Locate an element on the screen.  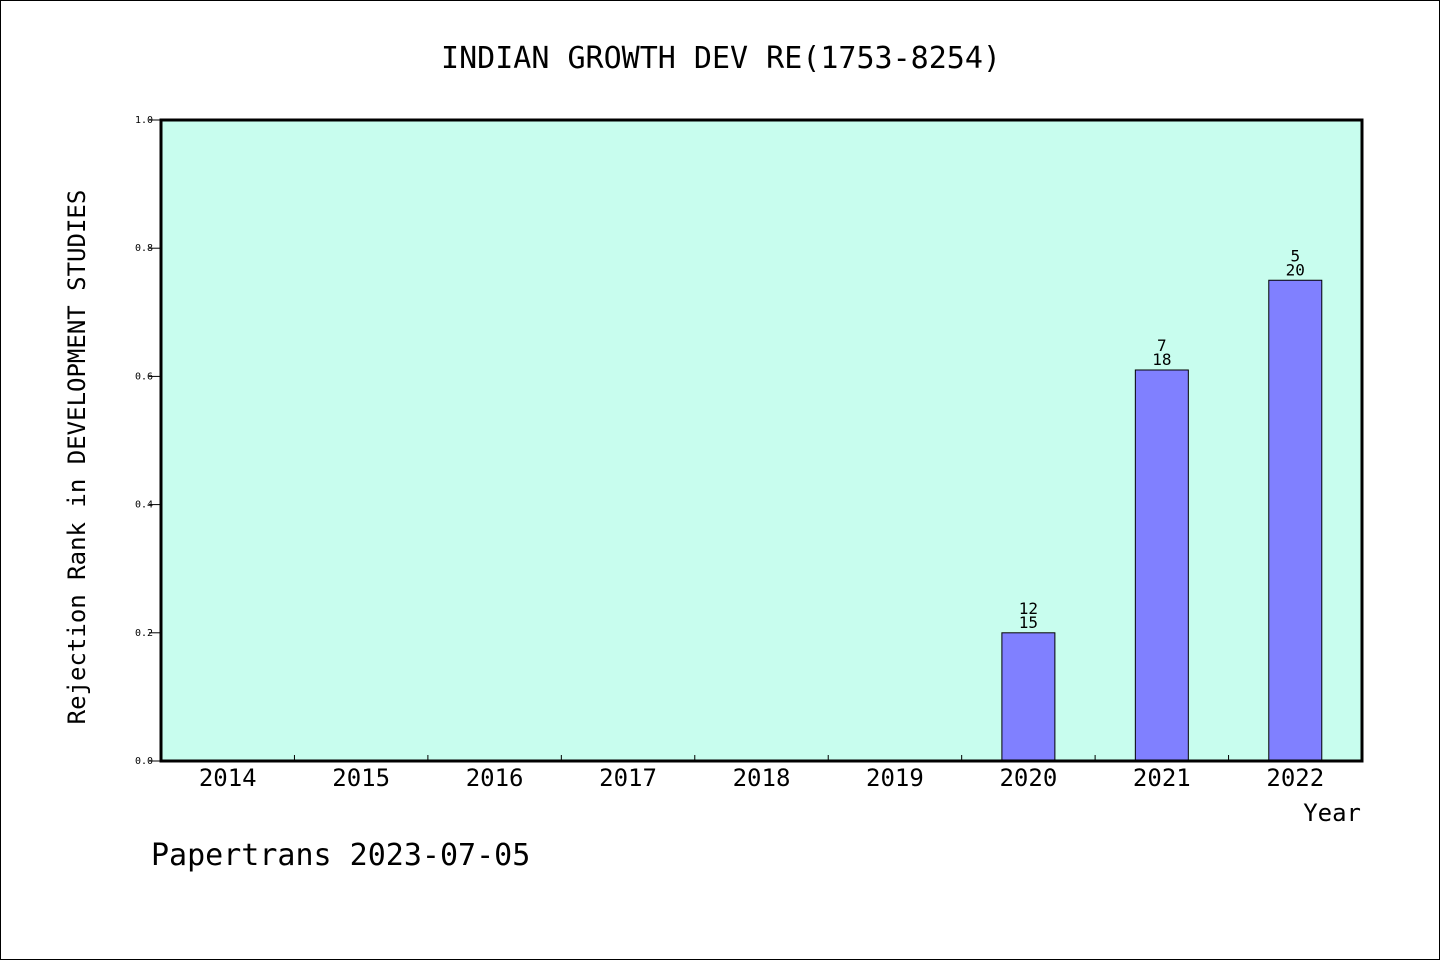
credit-text: Papertrans 2023-07-05 is located at coordinates (340, 855).